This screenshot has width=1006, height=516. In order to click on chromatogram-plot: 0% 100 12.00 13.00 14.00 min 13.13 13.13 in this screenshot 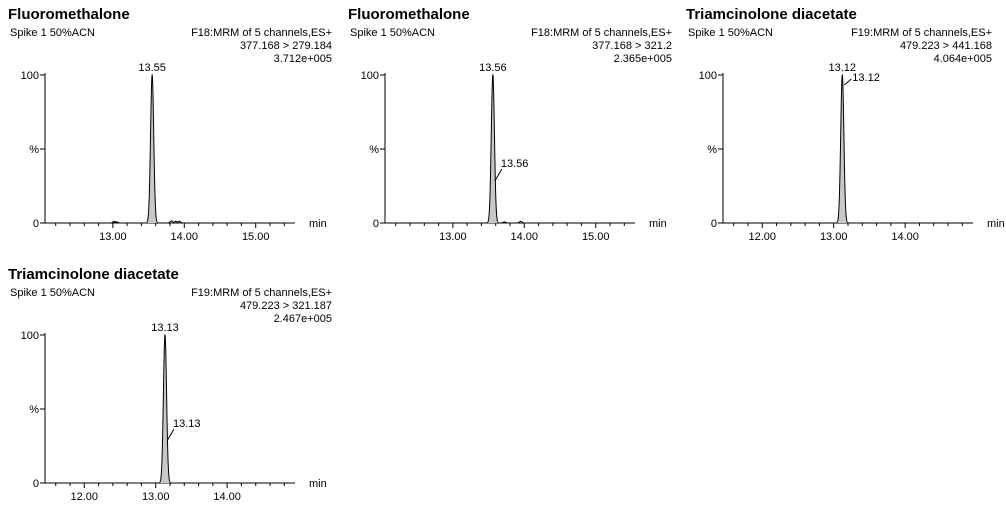, I will do `click(174, 412)`.